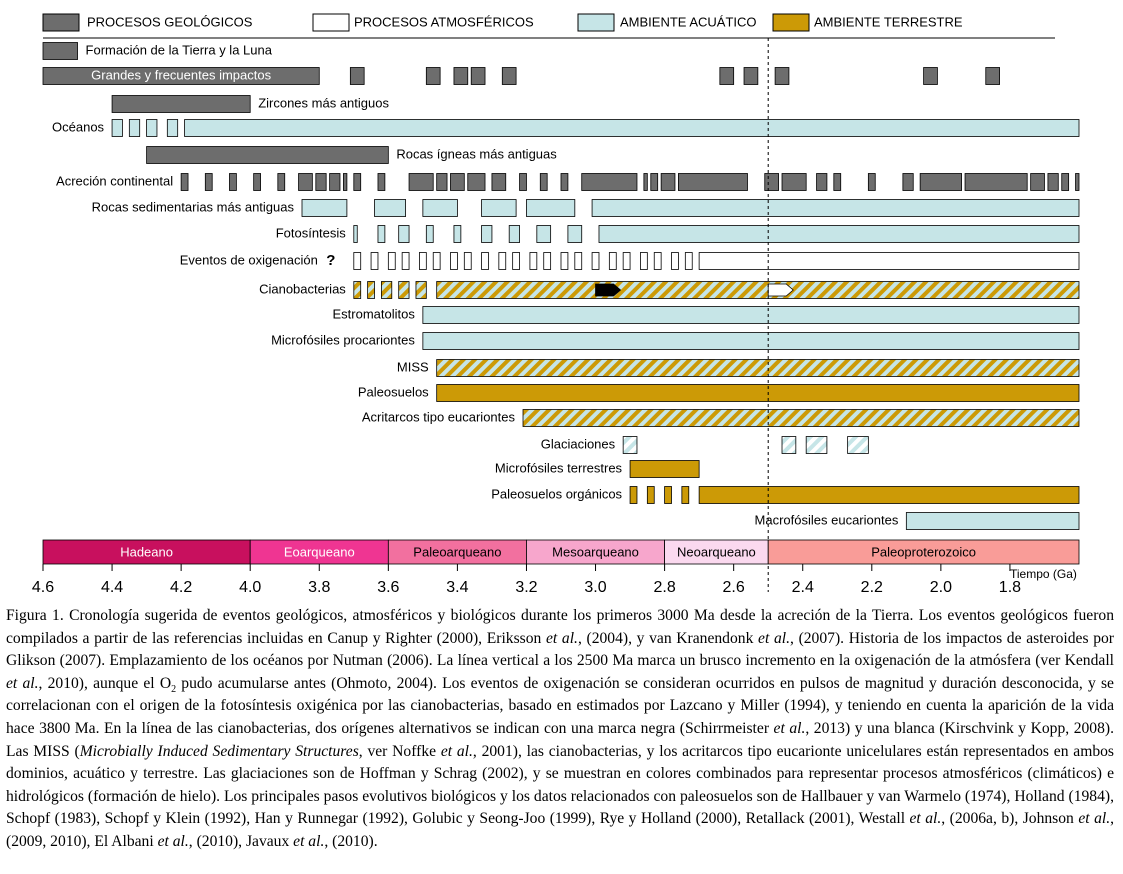 The height and width of the screenshot is (874, 1123). Describe the element at coordinates (457, 551) in the screenshot. I see `era-label: Paleoarqueano` at that location.